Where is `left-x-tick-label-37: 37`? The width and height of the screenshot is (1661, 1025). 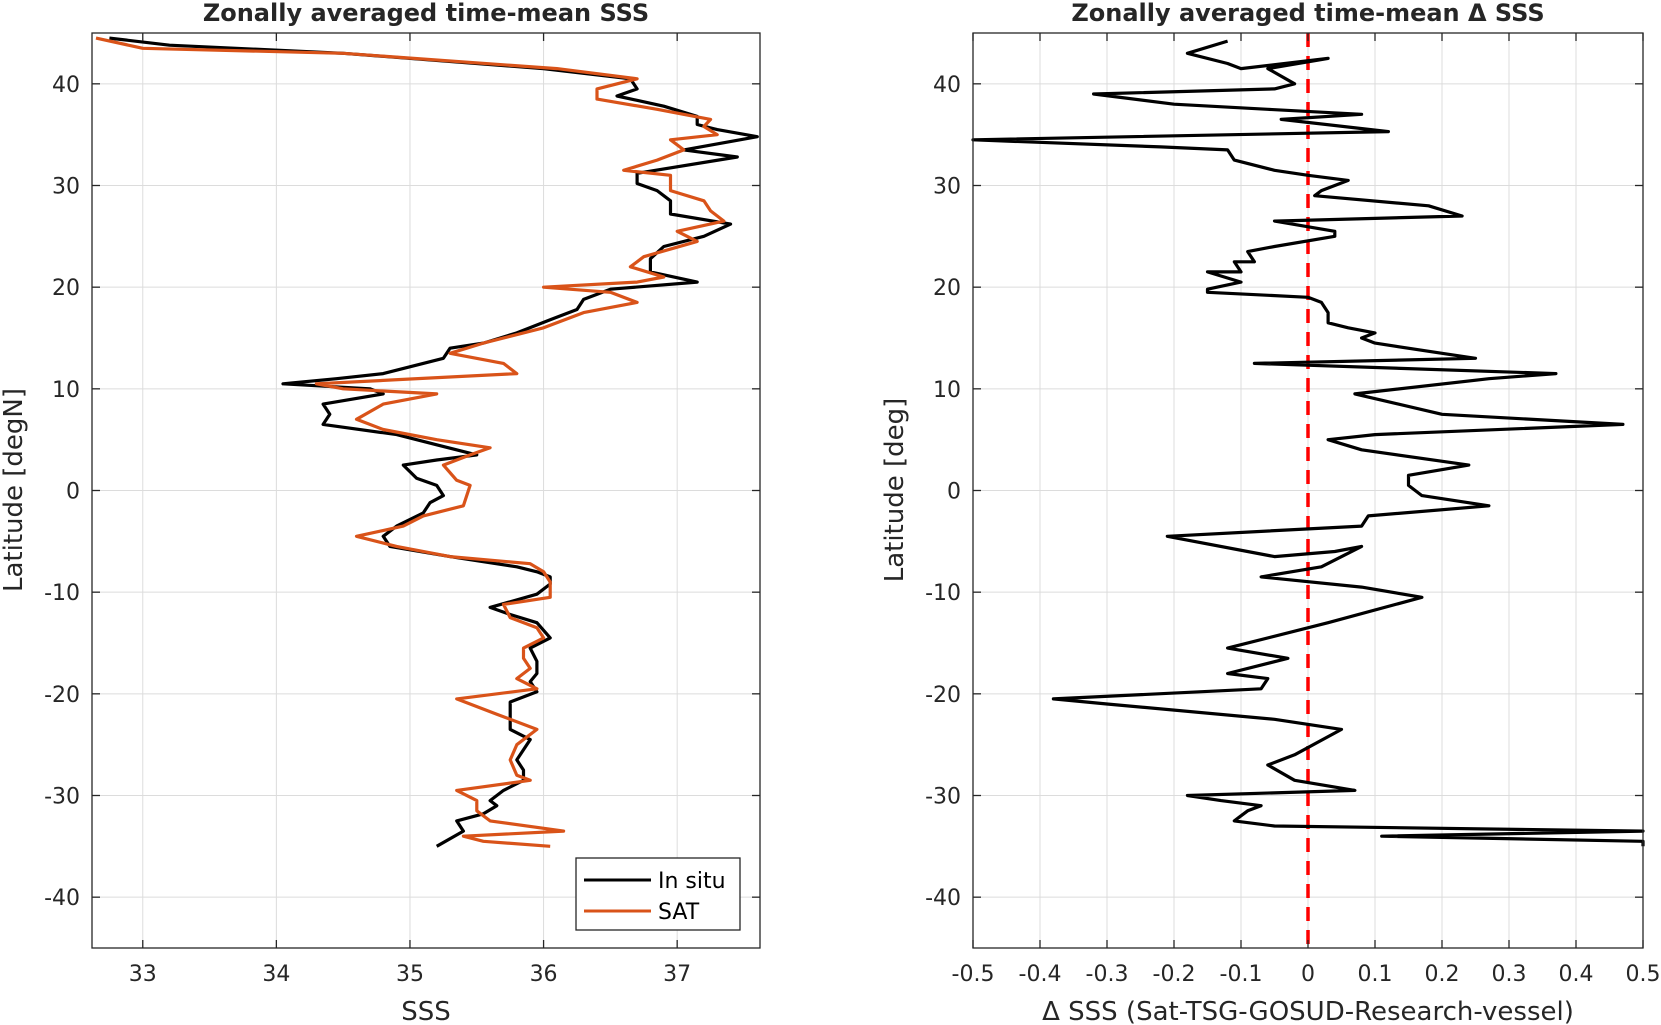 left-x-tick-label-37: 37 is located at coordinates (677, 974).